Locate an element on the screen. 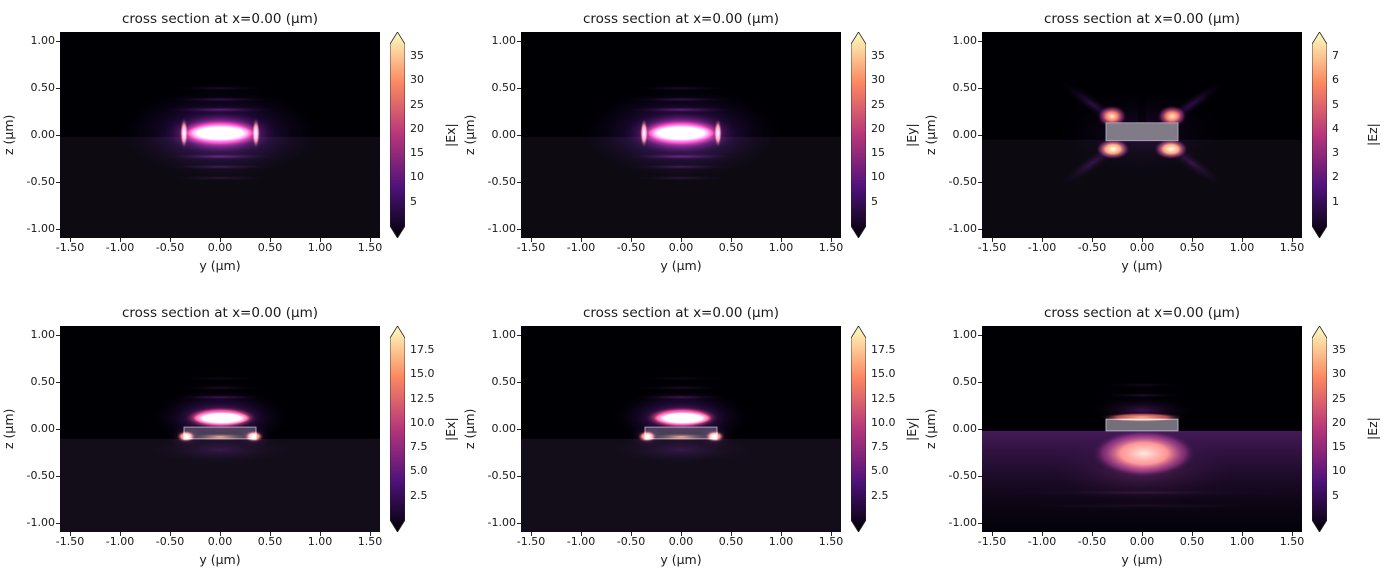 The height and width of the screenshot is (581, 1383). colorbar-tick-label: 5 is located at coordinates (1335, 104).